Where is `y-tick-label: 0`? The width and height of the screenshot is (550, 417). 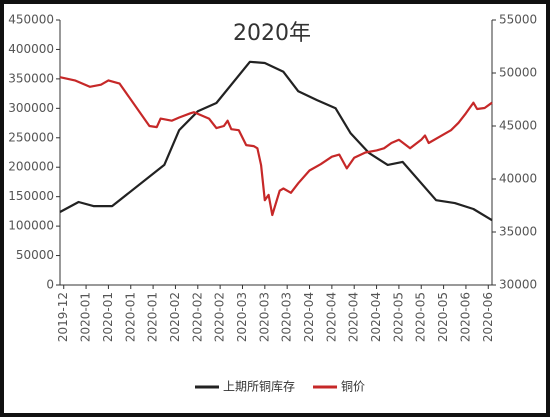
y-tick-label: 0 is located at coordinates (50, 285).